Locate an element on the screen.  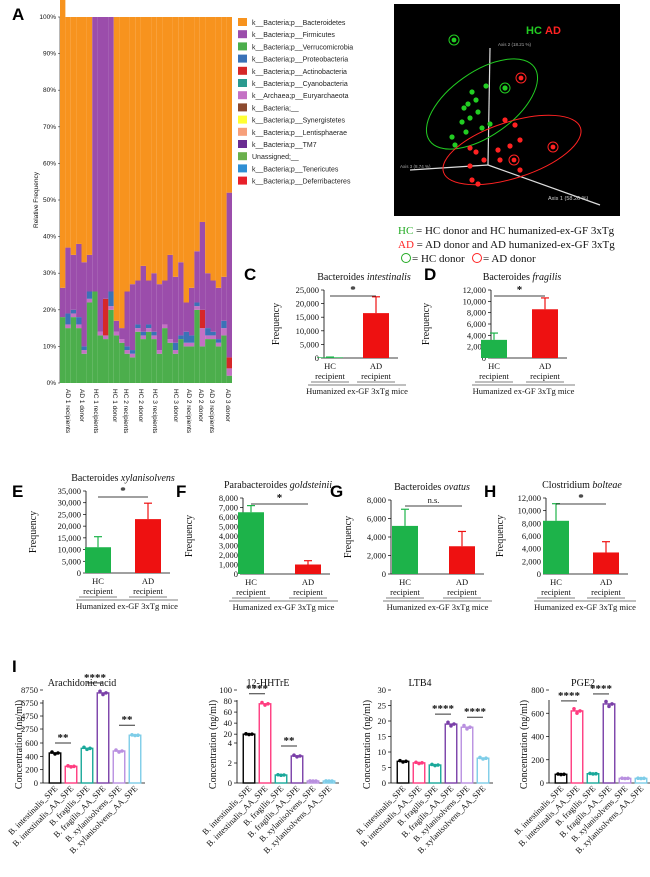
group-label: Humanized ex-GF 3xTg mice is located at coordinates (585, 607).